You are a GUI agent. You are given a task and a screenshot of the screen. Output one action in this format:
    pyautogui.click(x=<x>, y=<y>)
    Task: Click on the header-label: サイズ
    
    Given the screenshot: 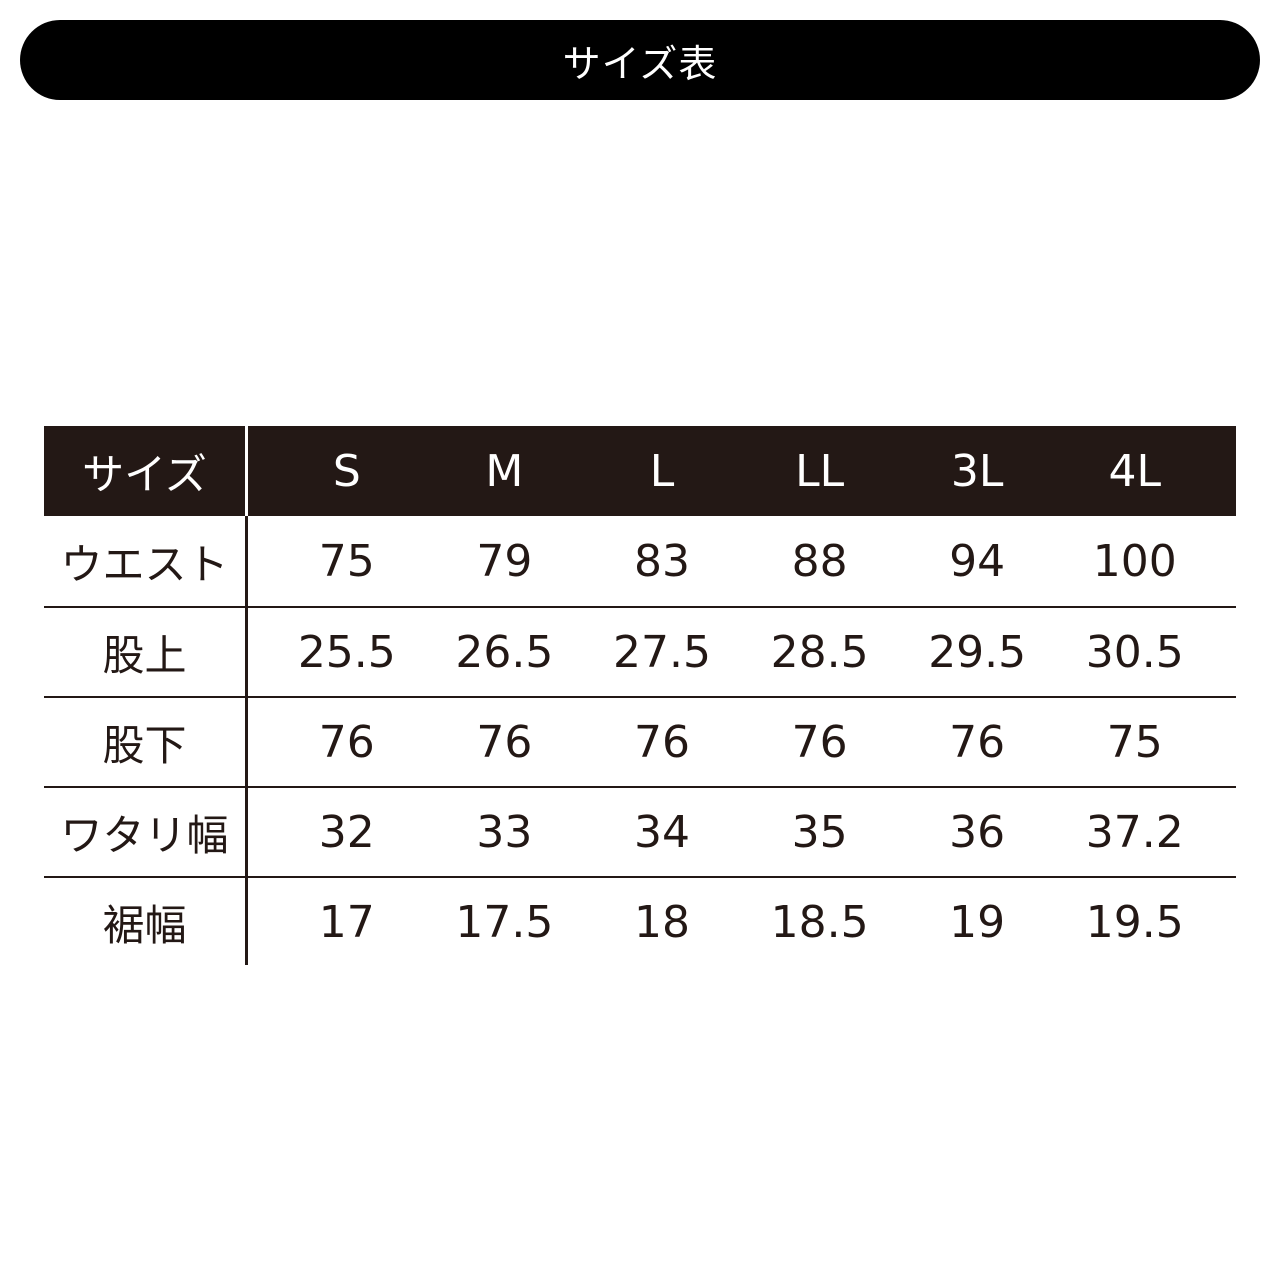 What is the action you would take?
    pyautogui.click(x=144, y=474)
    